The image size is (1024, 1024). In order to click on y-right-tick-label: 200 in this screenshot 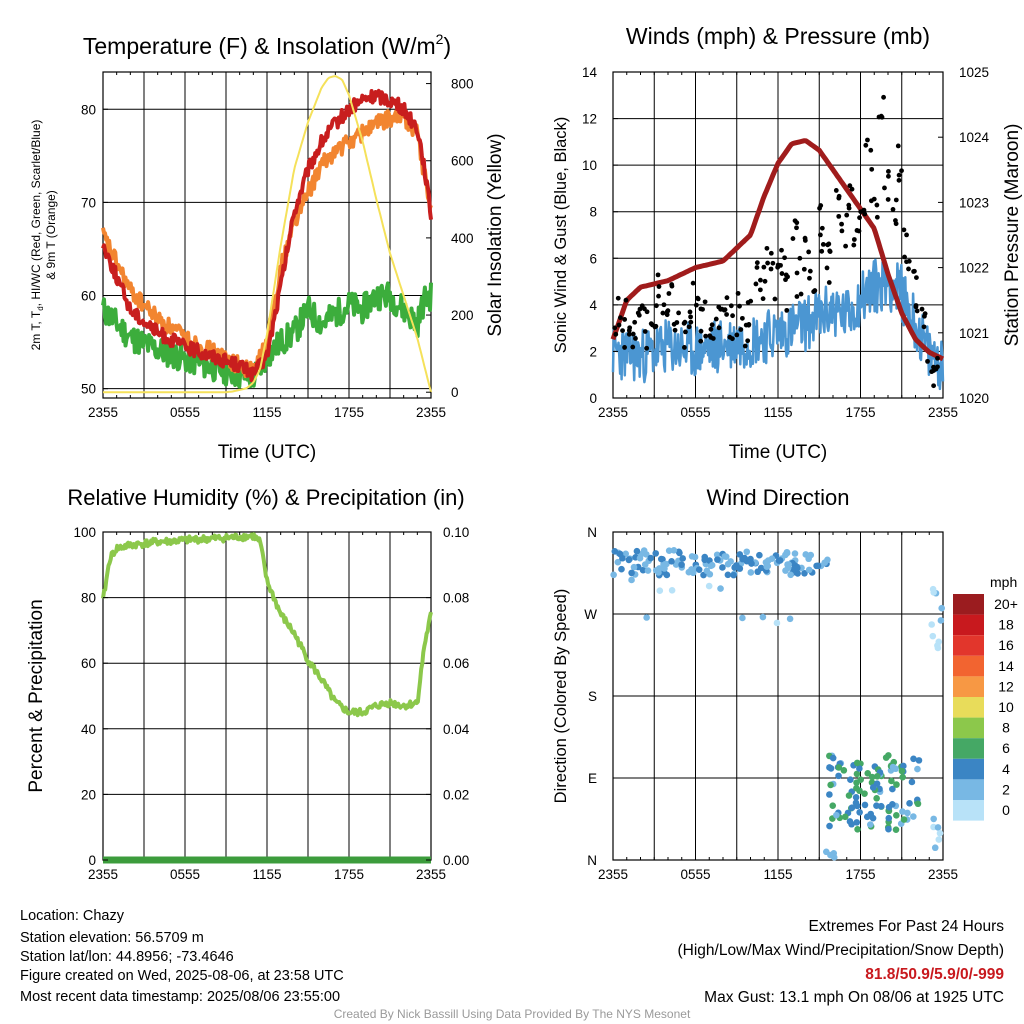, I will do `click(462, 315)`.